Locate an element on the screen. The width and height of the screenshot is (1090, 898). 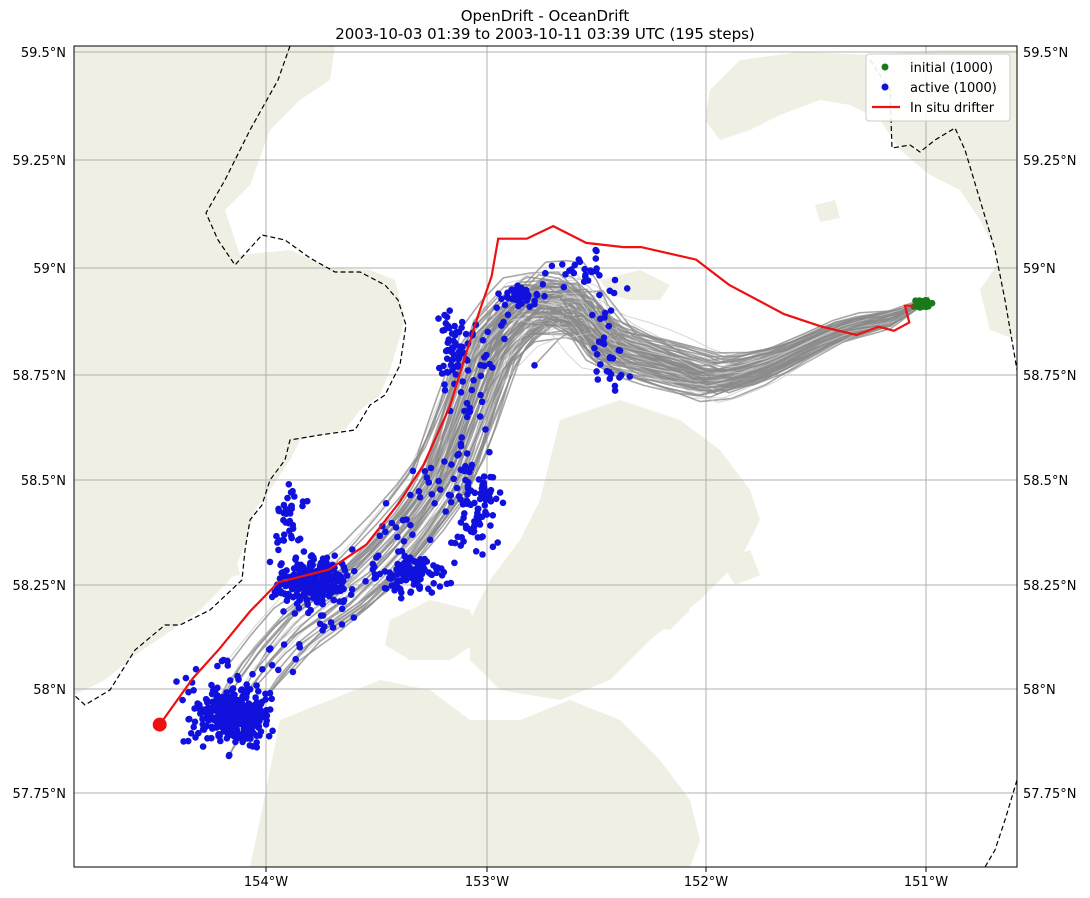
lat-tick-label-left: 59.25°N is located at coordinates (39, 161).